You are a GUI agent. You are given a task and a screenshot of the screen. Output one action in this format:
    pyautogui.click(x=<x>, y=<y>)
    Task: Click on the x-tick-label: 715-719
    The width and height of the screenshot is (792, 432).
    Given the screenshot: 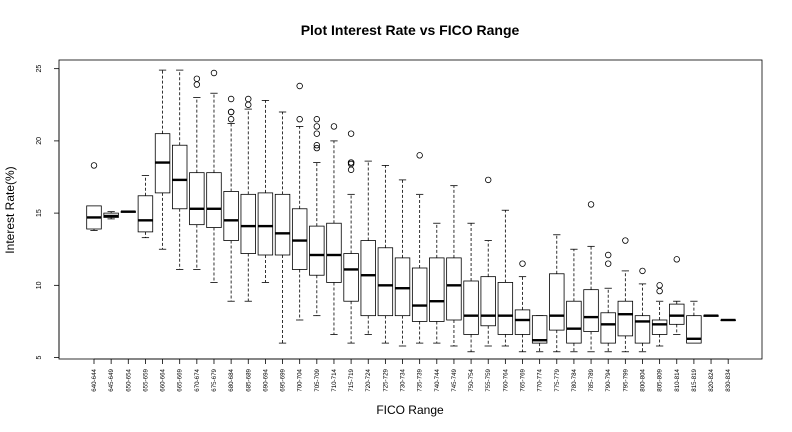 What is the action you would take?
    pyautogui.click(x=351, y=379)
    